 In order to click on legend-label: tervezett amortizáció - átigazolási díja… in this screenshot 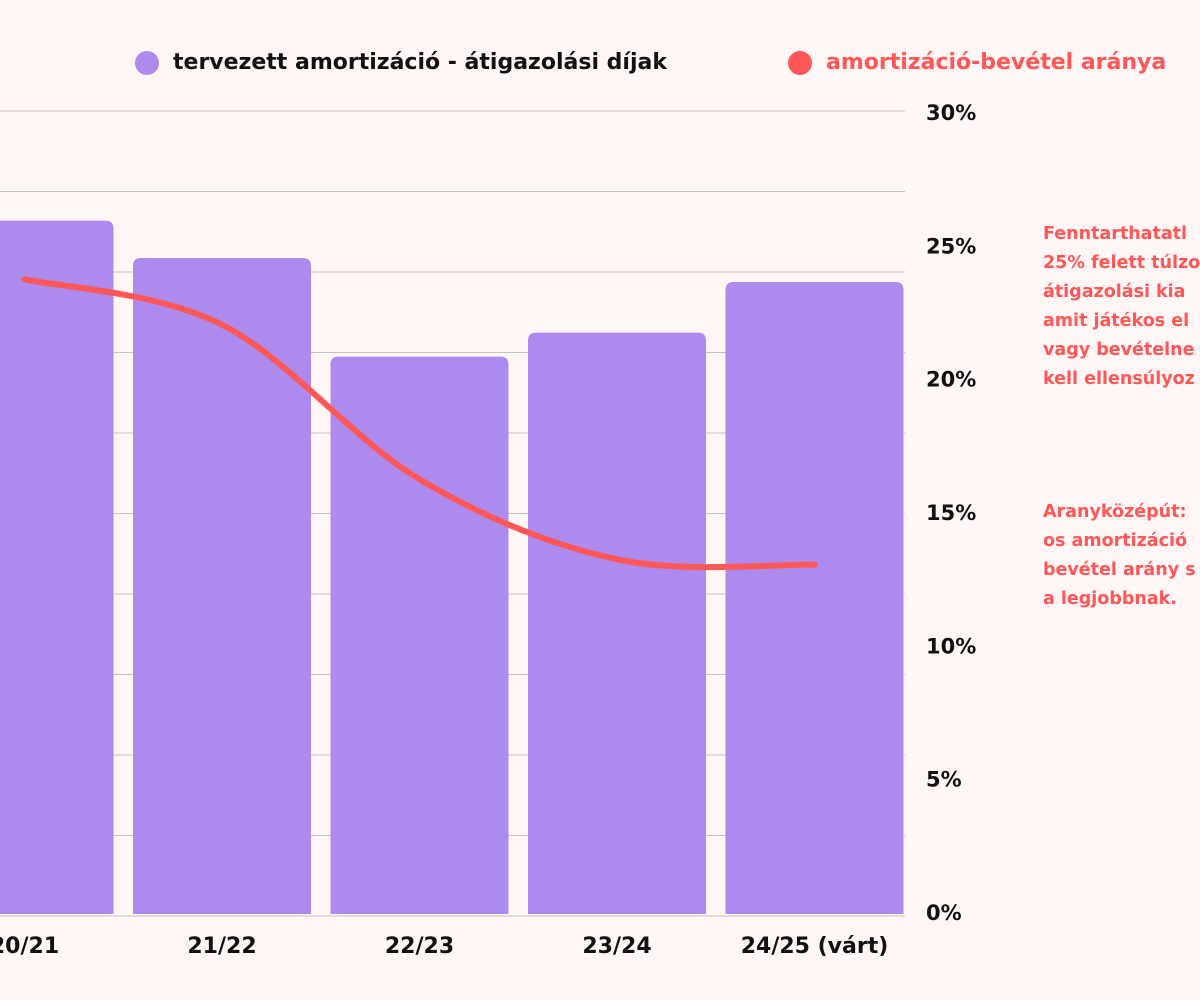, I will do `click(420, 62)`.